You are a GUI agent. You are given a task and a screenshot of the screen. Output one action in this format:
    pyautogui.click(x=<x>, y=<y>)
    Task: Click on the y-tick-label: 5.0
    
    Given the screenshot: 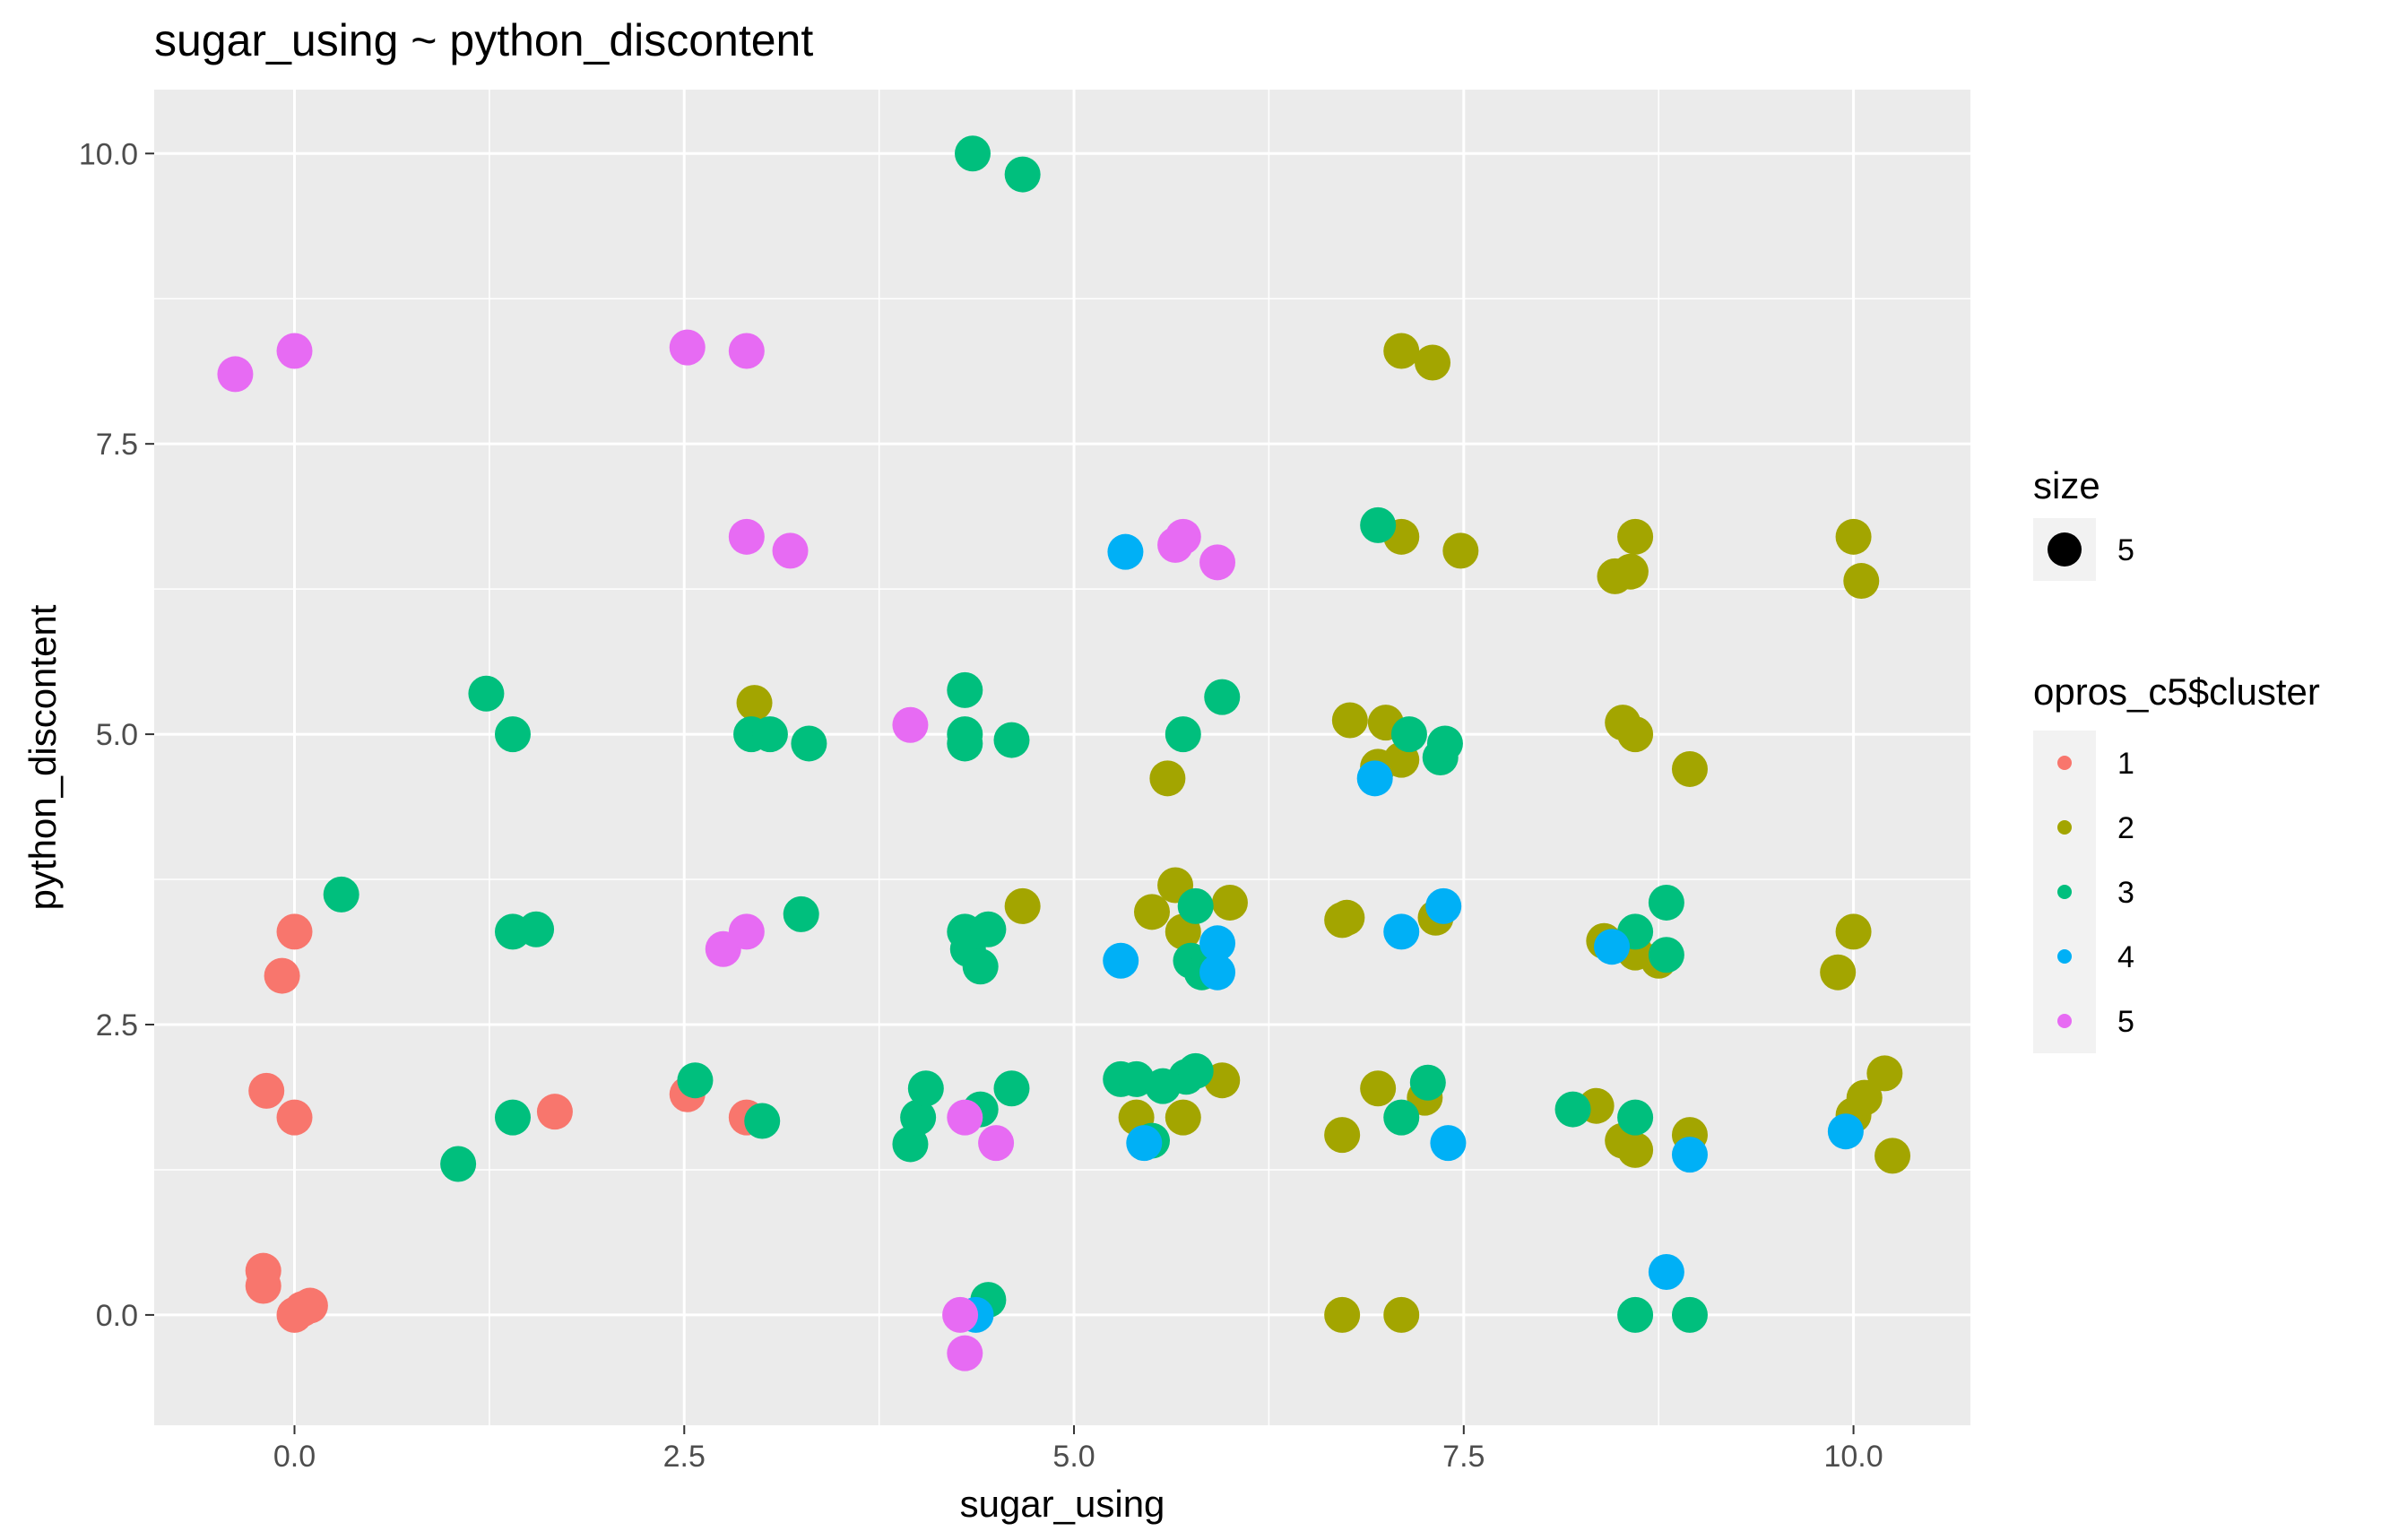 What is the action you would take?
    pyautogui.click(x=117, y=735)
    